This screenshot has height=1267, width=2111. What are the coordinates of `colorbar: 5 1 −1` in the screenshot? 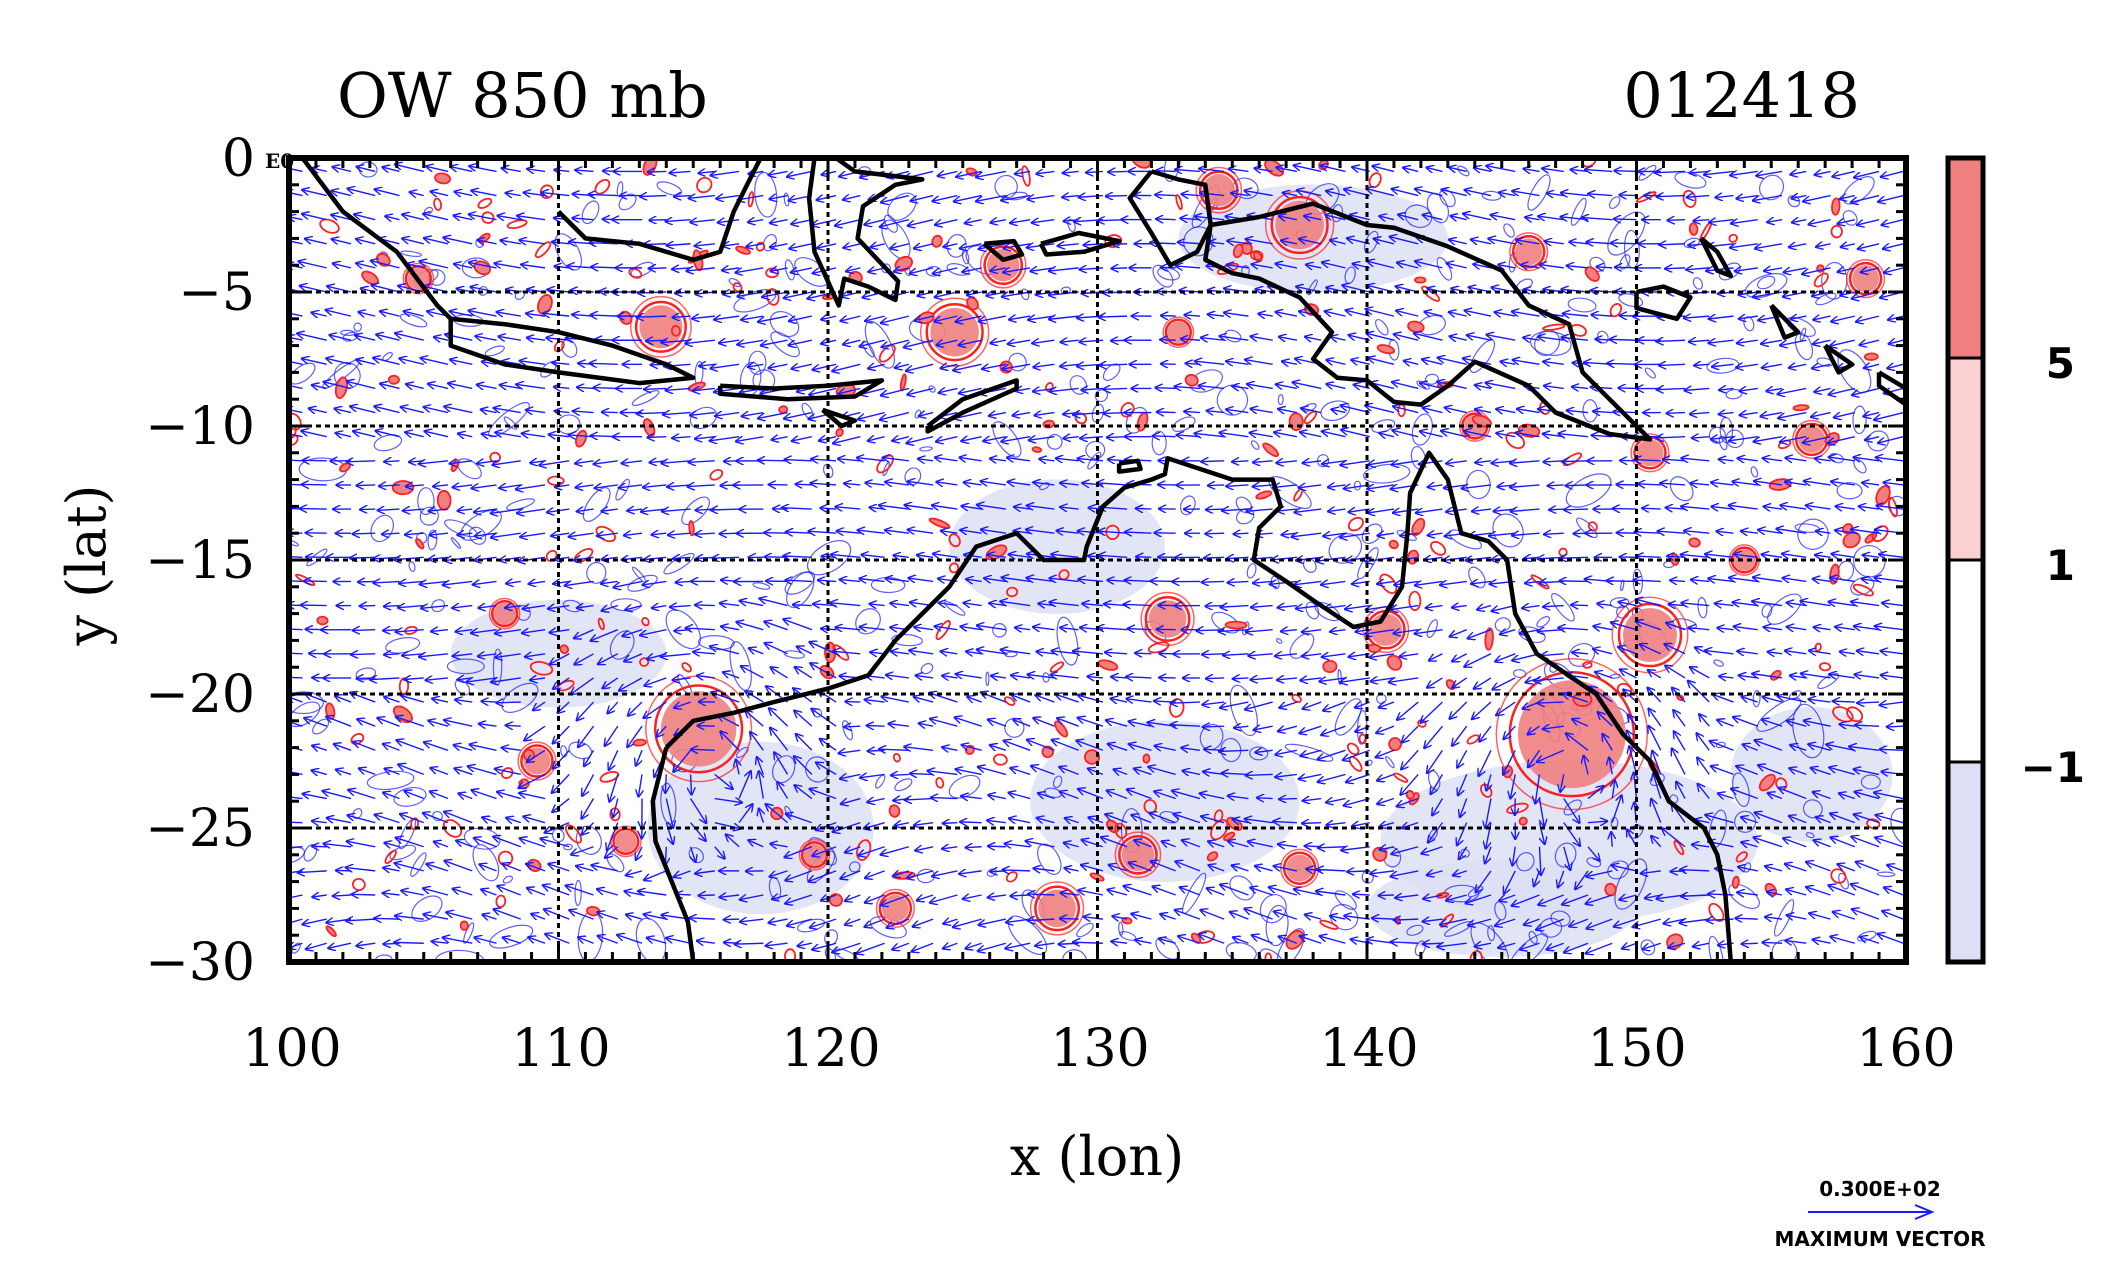 It's located at (2016, 560).